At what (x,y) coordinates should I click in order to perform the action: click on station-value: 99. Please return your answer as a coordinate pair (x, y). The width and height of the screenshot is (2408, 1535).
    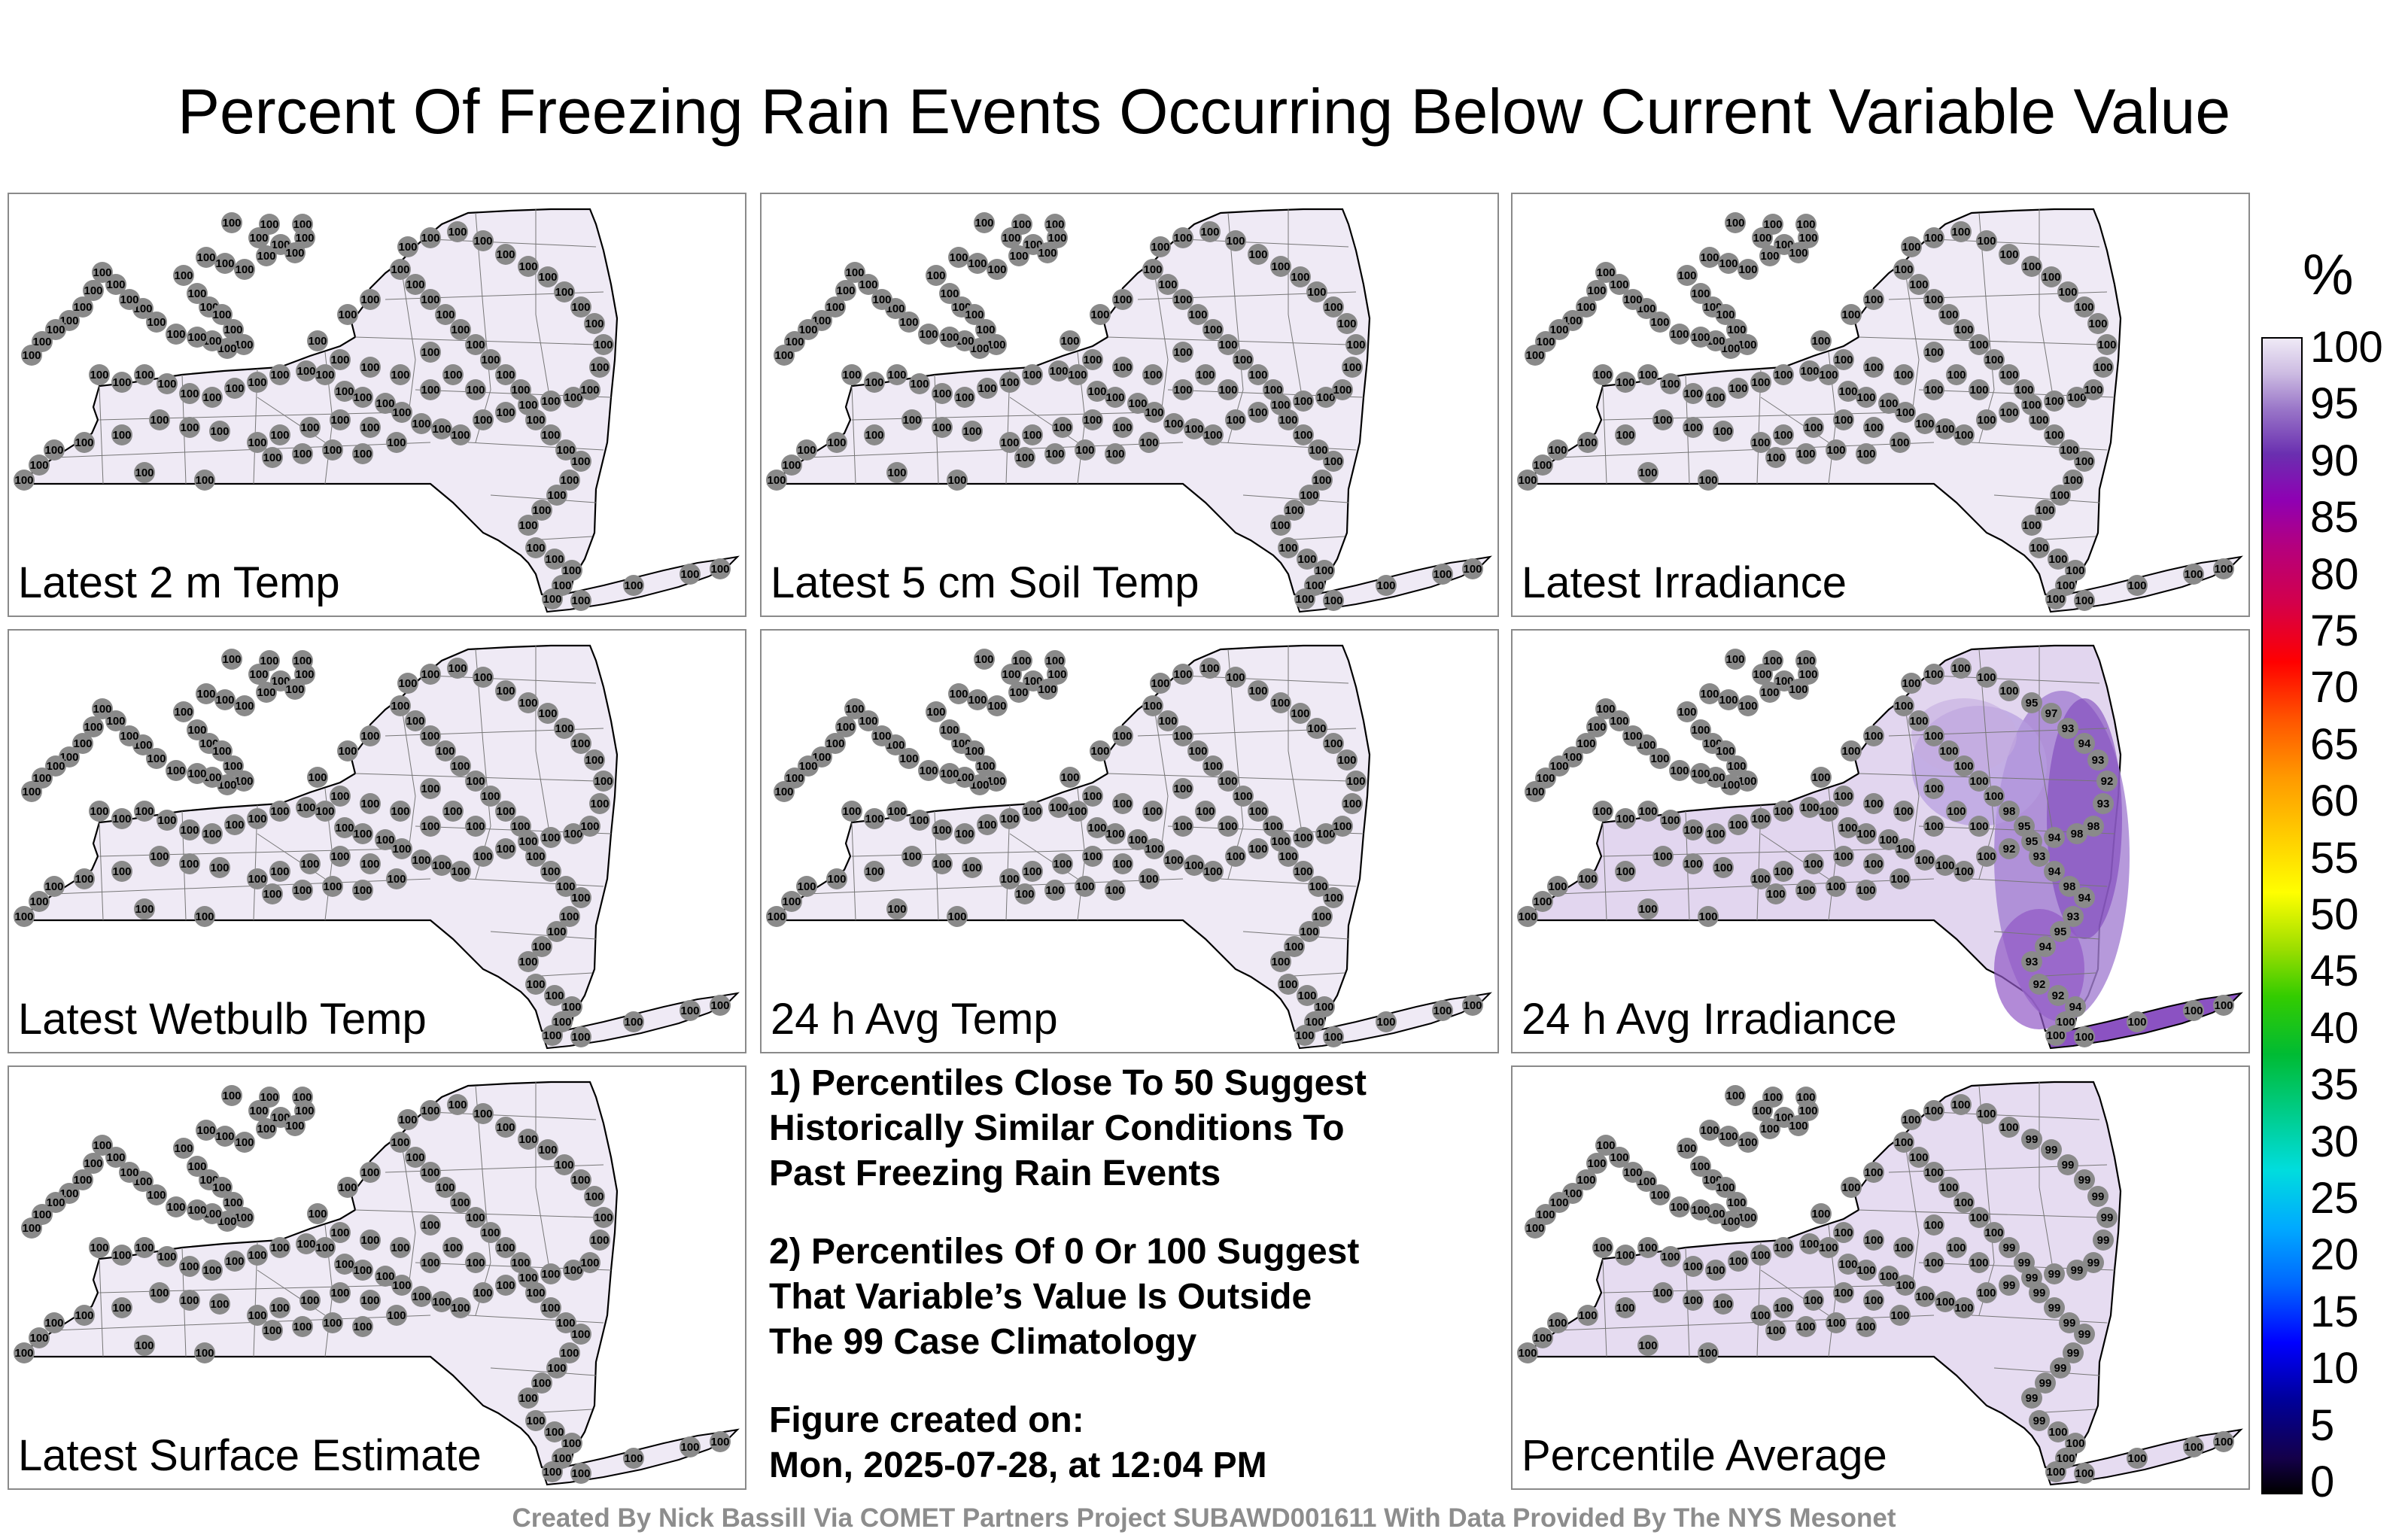
    Looking at the image, I should click on (2068, 1165).